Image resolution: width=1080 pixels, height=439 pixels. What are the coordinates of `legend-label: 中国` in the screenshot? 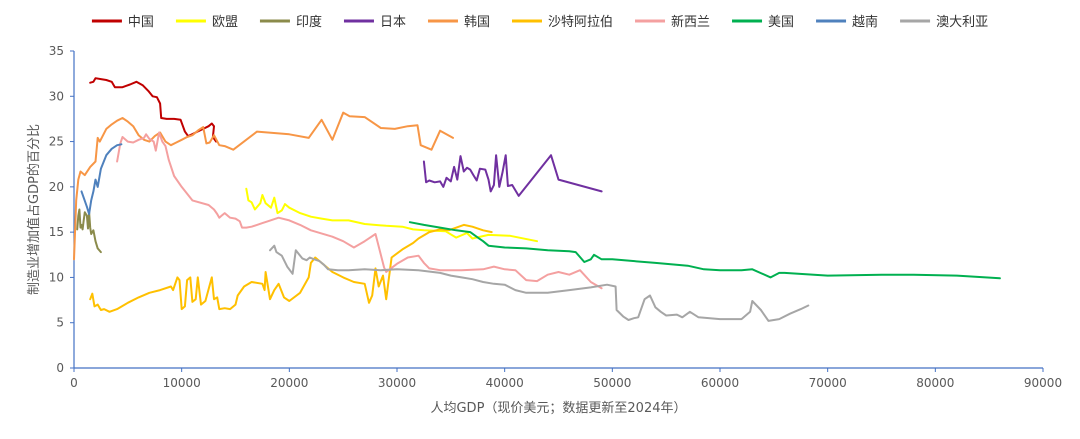 It's located at (141, 22).